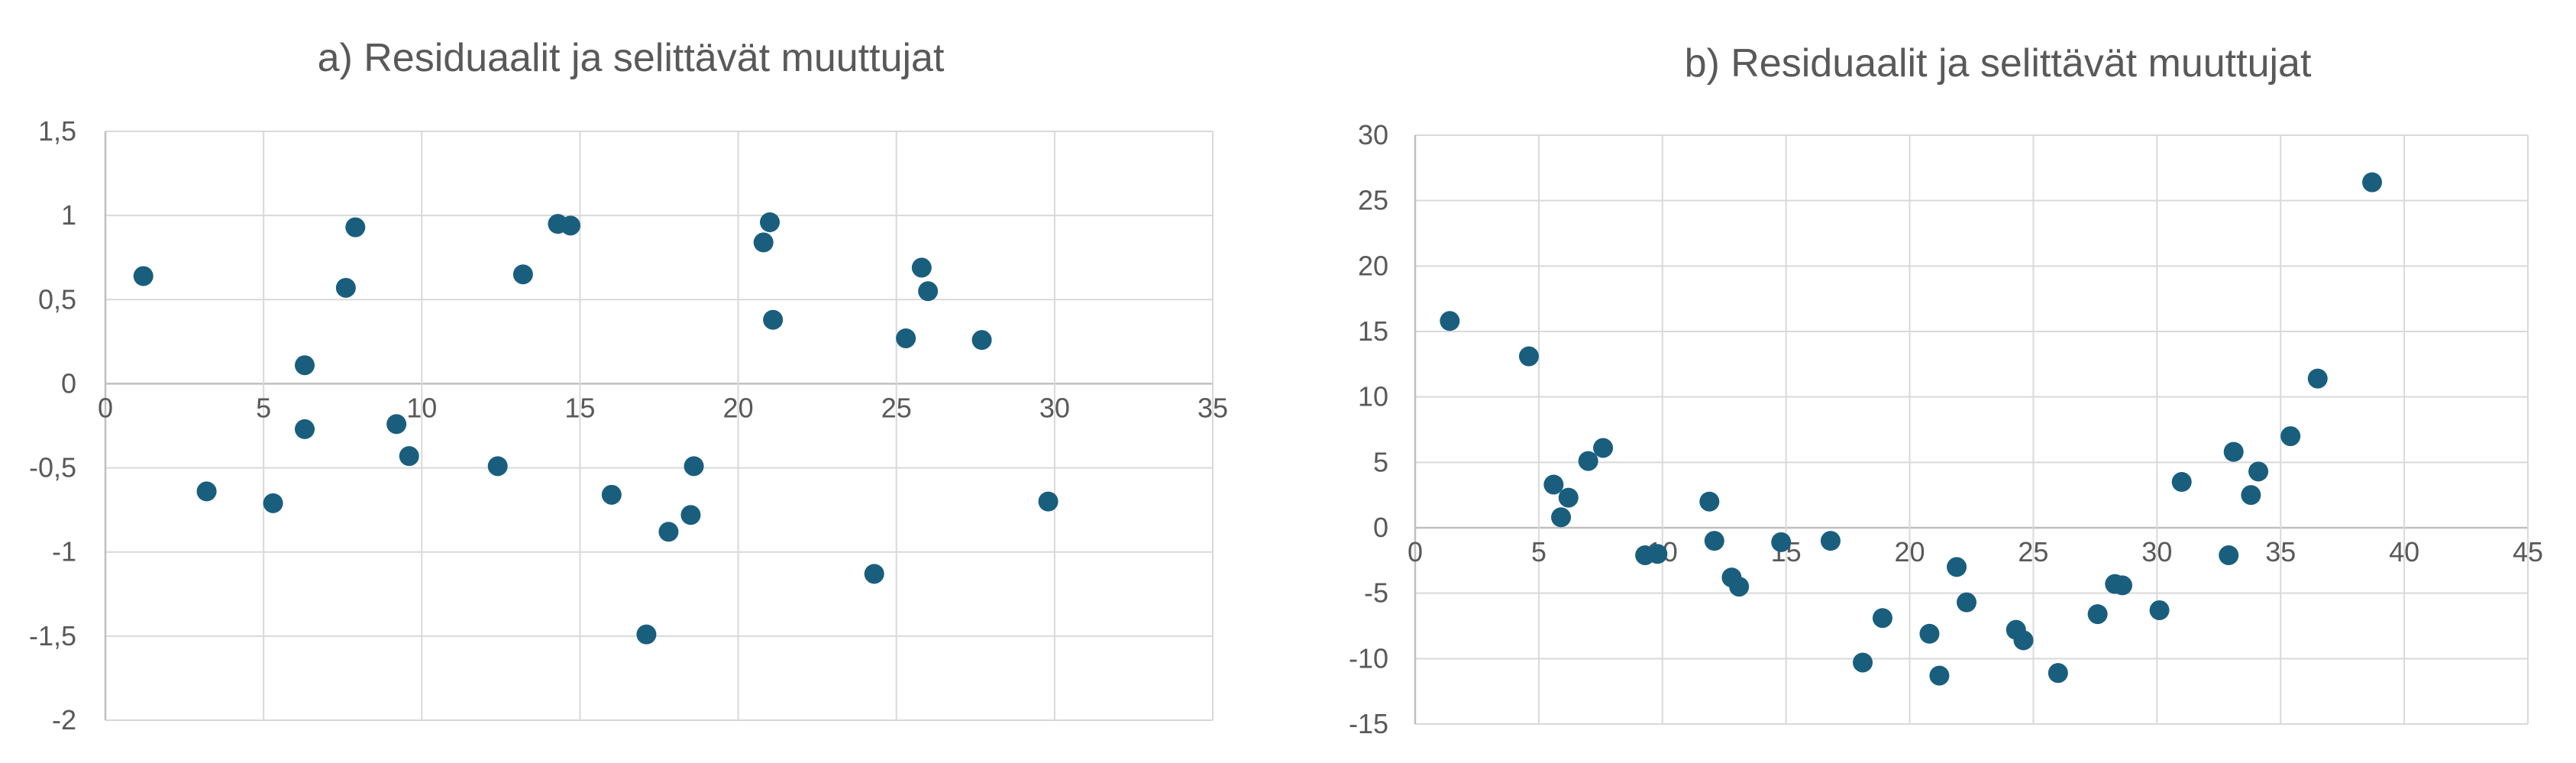 The width and height of the screenshot is (2576, 763). I want to click on y-tick-label: 25, so click(1373, 200).